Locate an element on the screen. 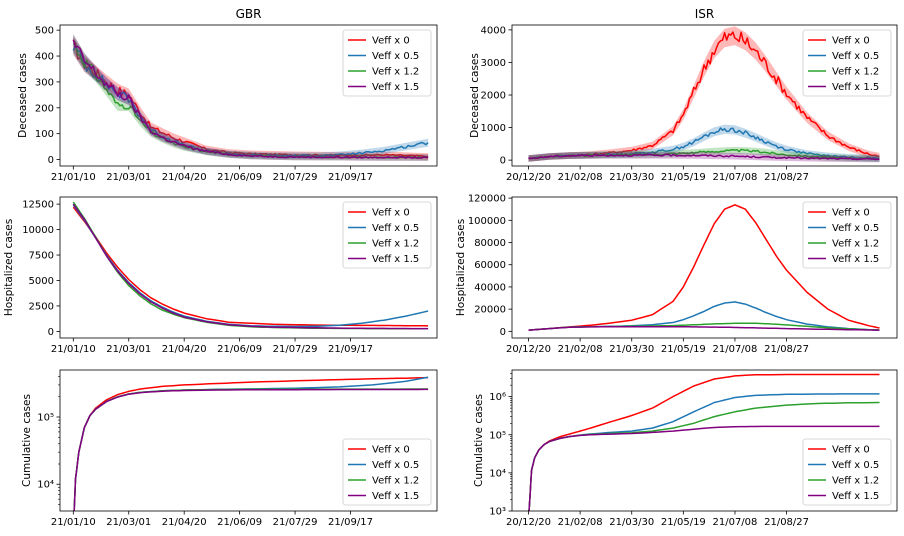  y-tick-label: 10000 is located at coordinates (38, 230).